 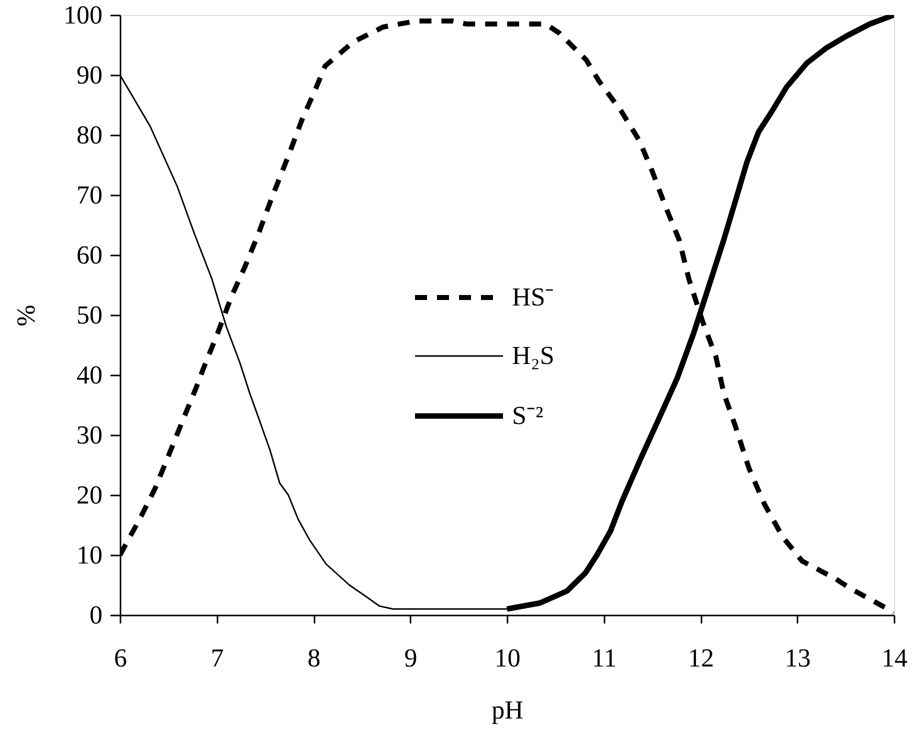 I want to click on y-tick-label: 70, so click(x=89, y=195).